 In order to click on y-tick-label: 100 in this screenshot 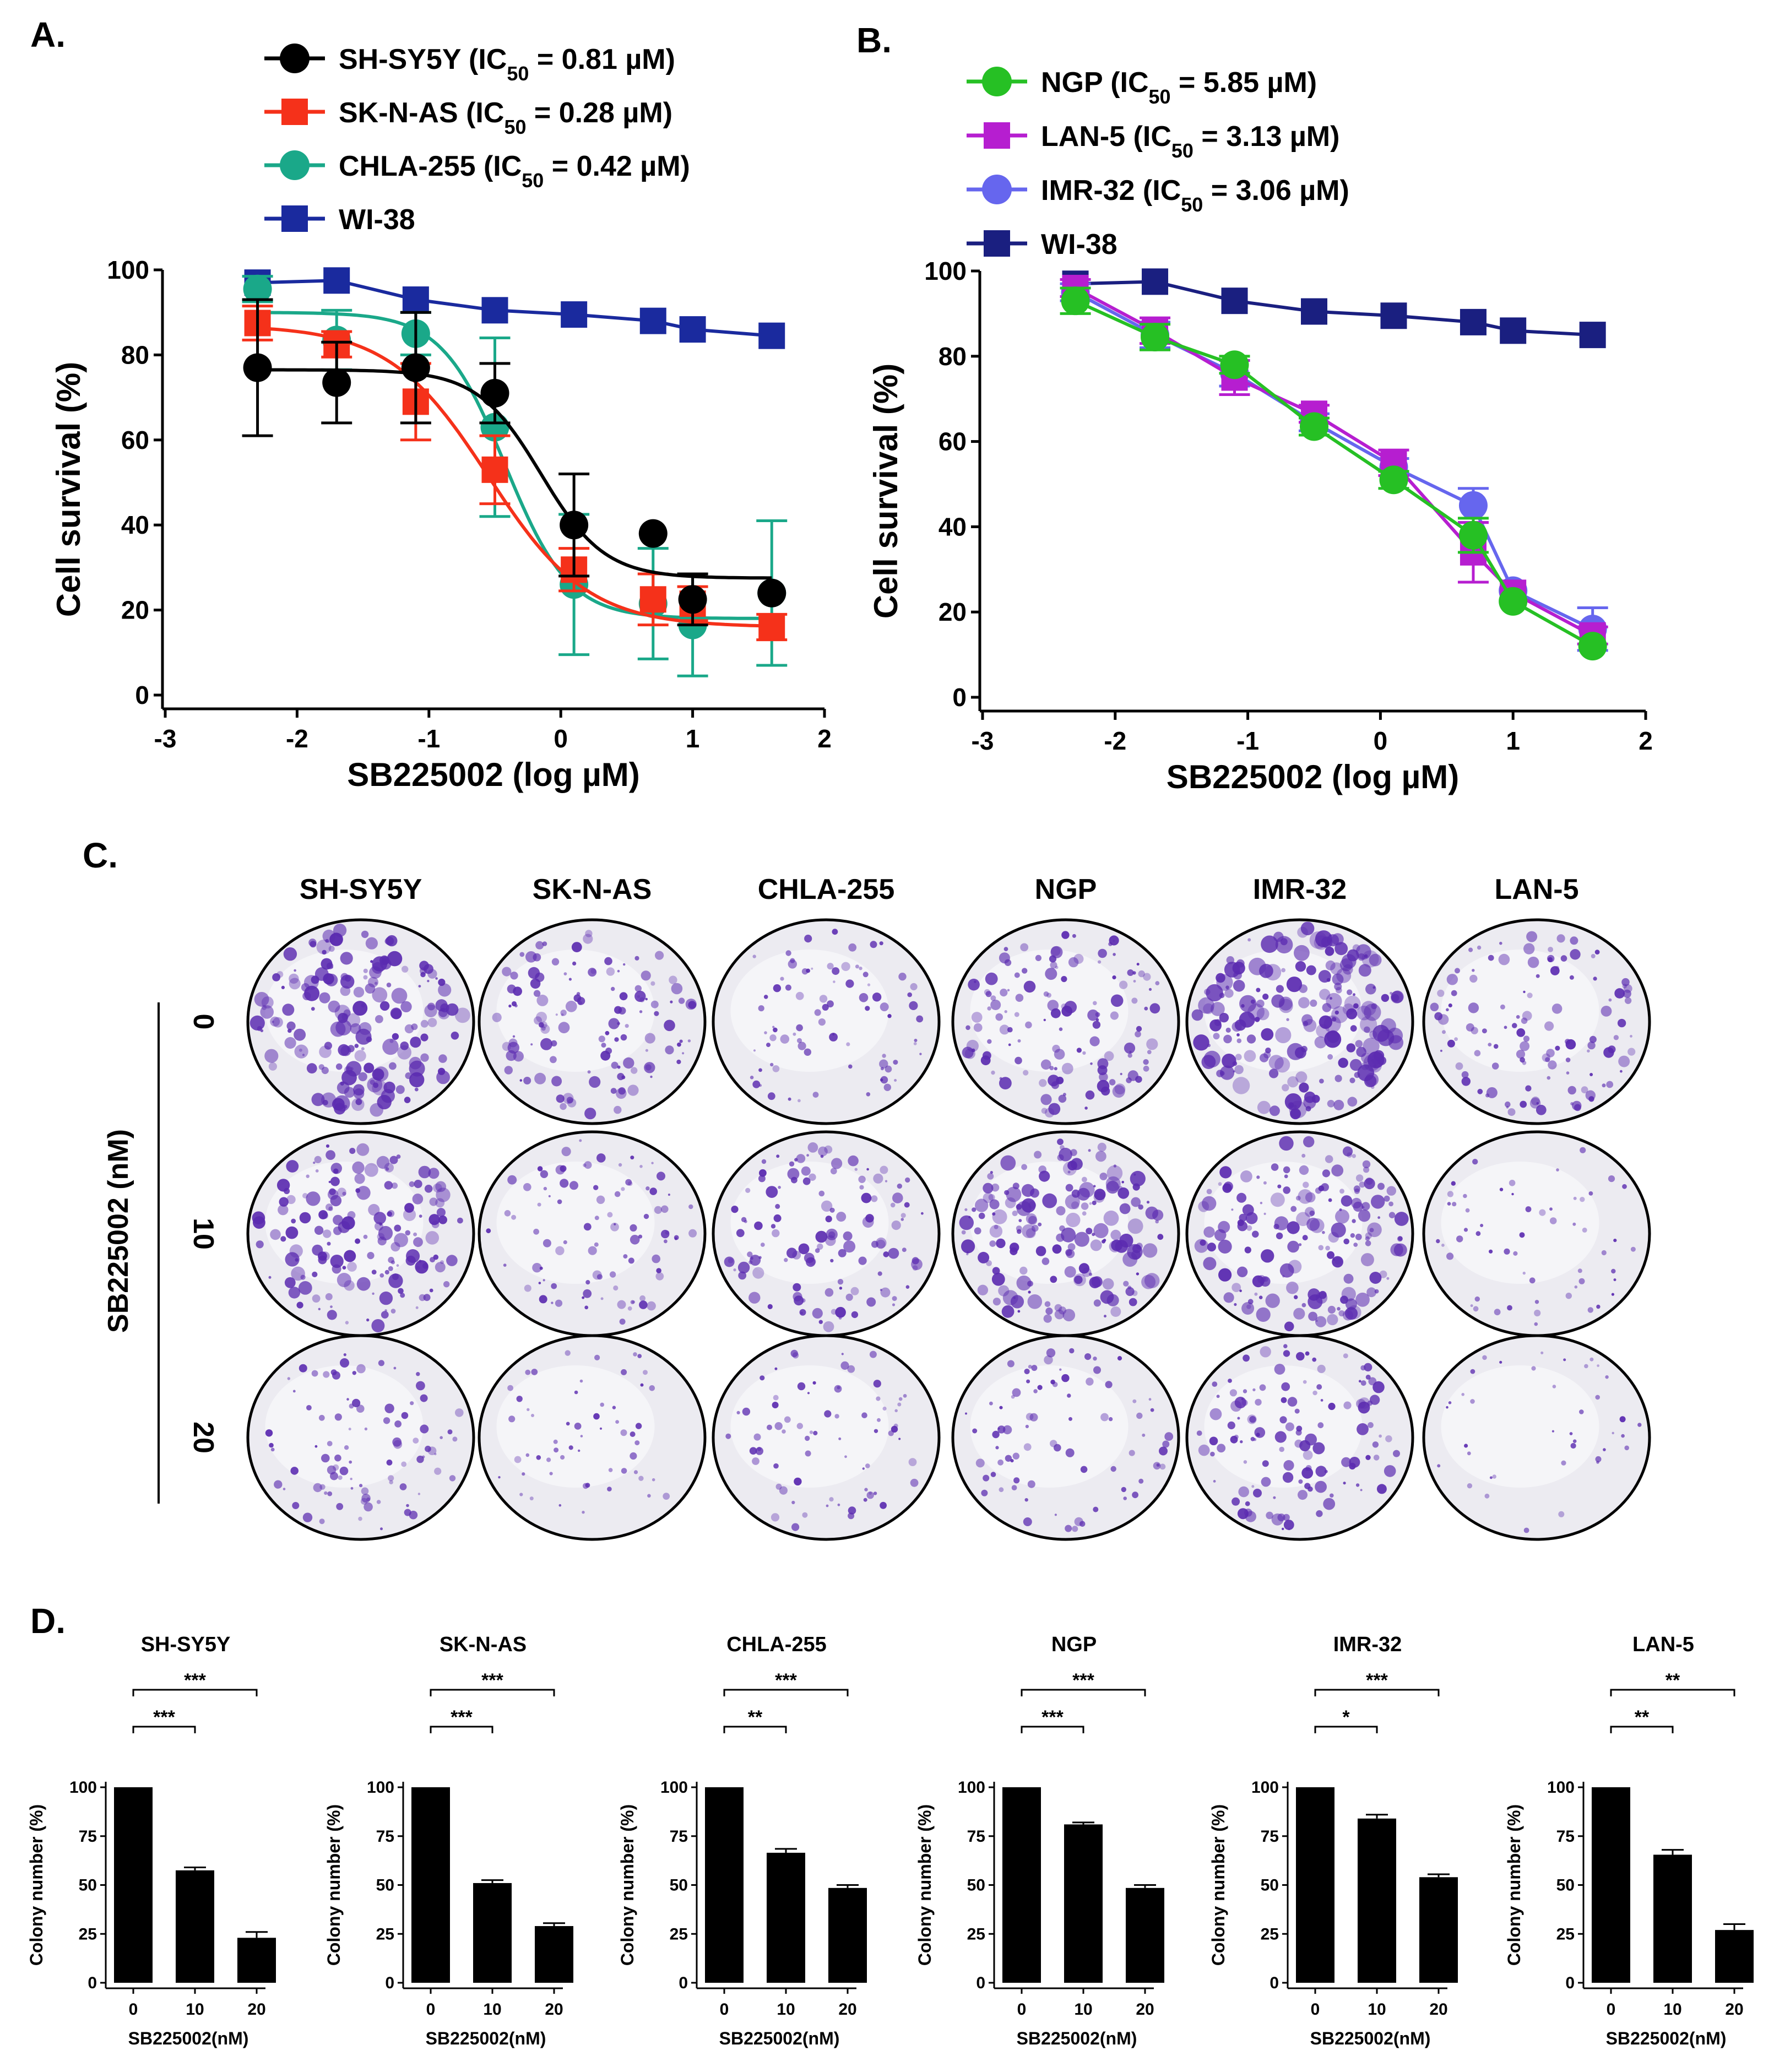, I will do `click(1265, 1788)`.